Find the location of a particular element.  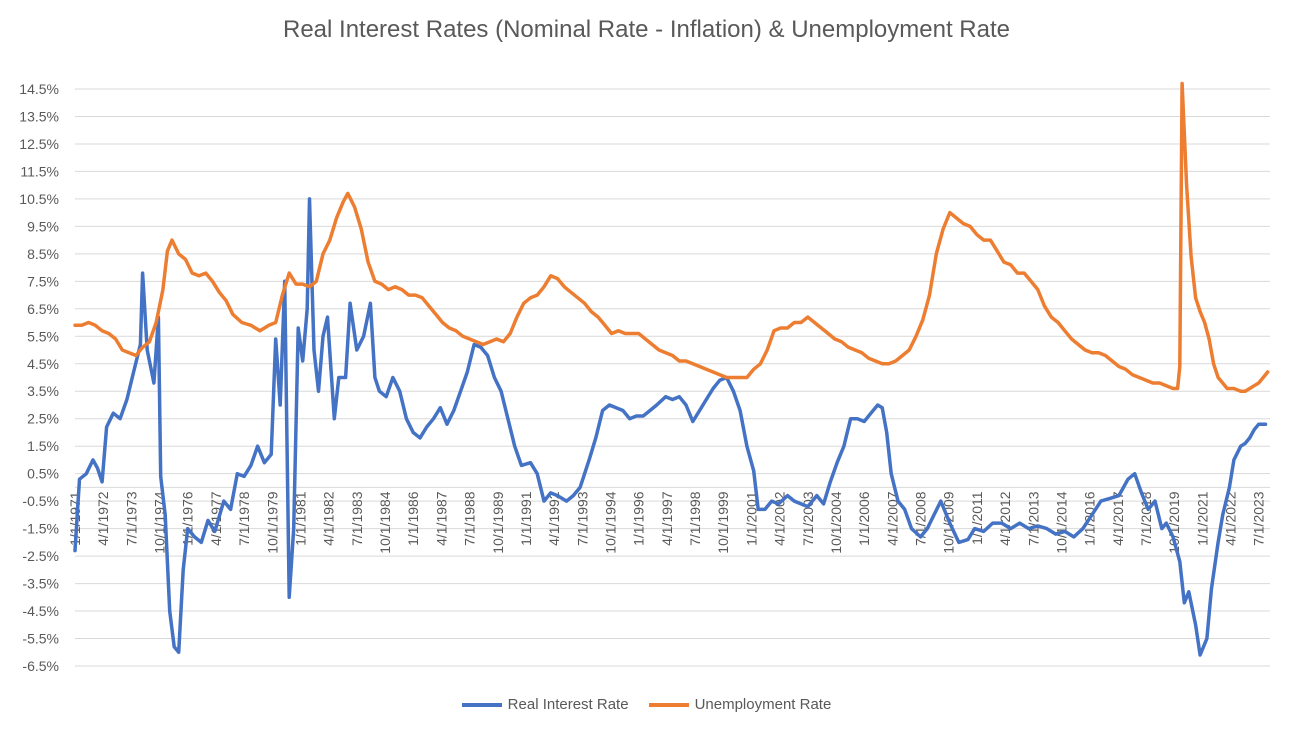

y-tick-label: 0.5% is located at coordinates (43, 474).